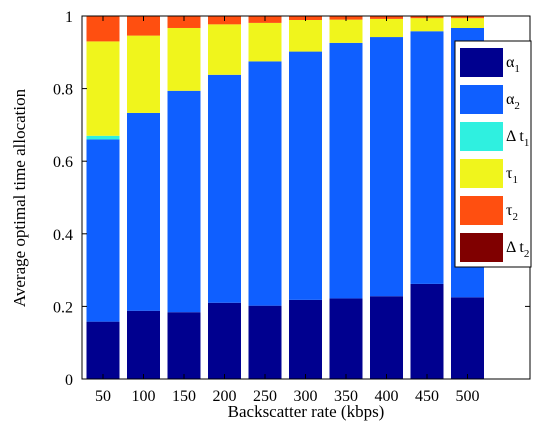  Describe the element at coordinates (19, 197) in the screenshot. I see `y-axis-label: Average optimal time allocation` at that location.